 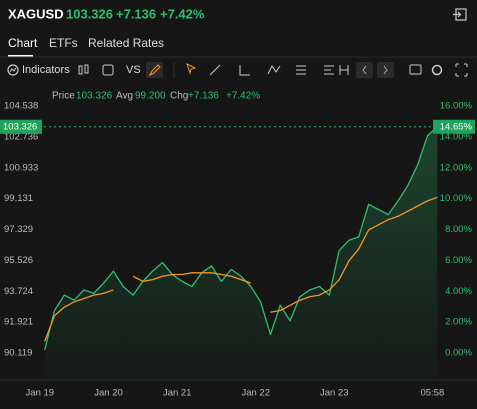 What do you see at coordinates (18, 229) in the screenshot?
I see `y-tick-label: 97.329` at bounding box center [18, 229].